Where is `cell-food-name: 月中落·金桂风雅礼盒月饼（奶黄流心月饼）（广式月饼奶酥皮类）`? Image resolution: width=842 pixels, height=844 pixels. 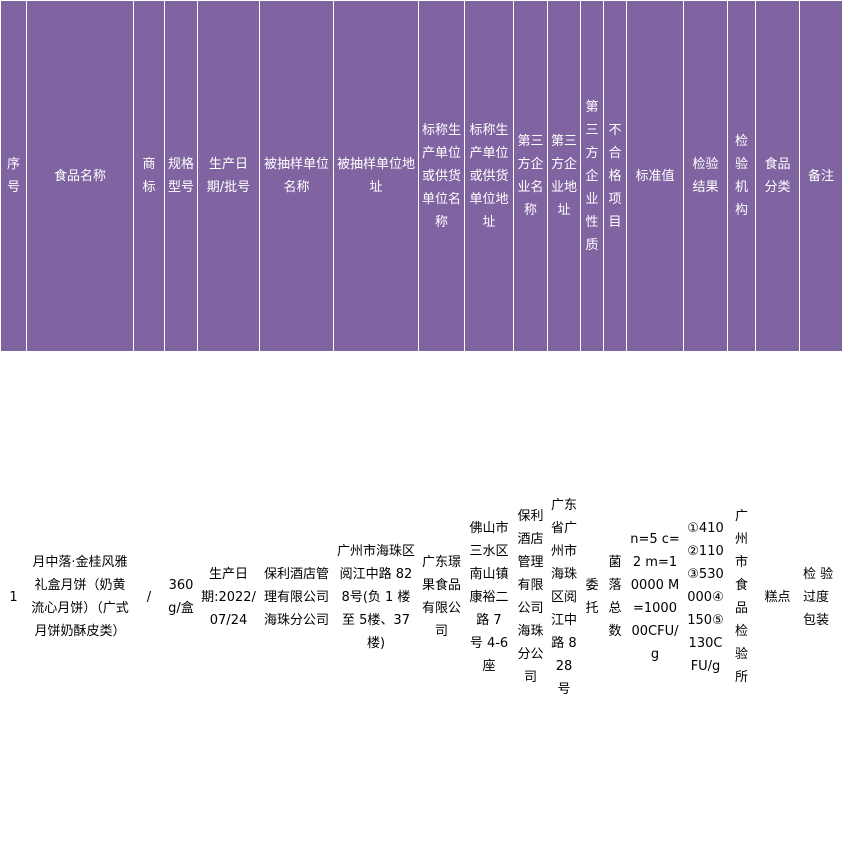 cell-food-name: 月中落·金桂风雅礼盒月饼（奶黄流心月饼）（广式月饼奶酥皮类） is located at coordinates (80, 597).